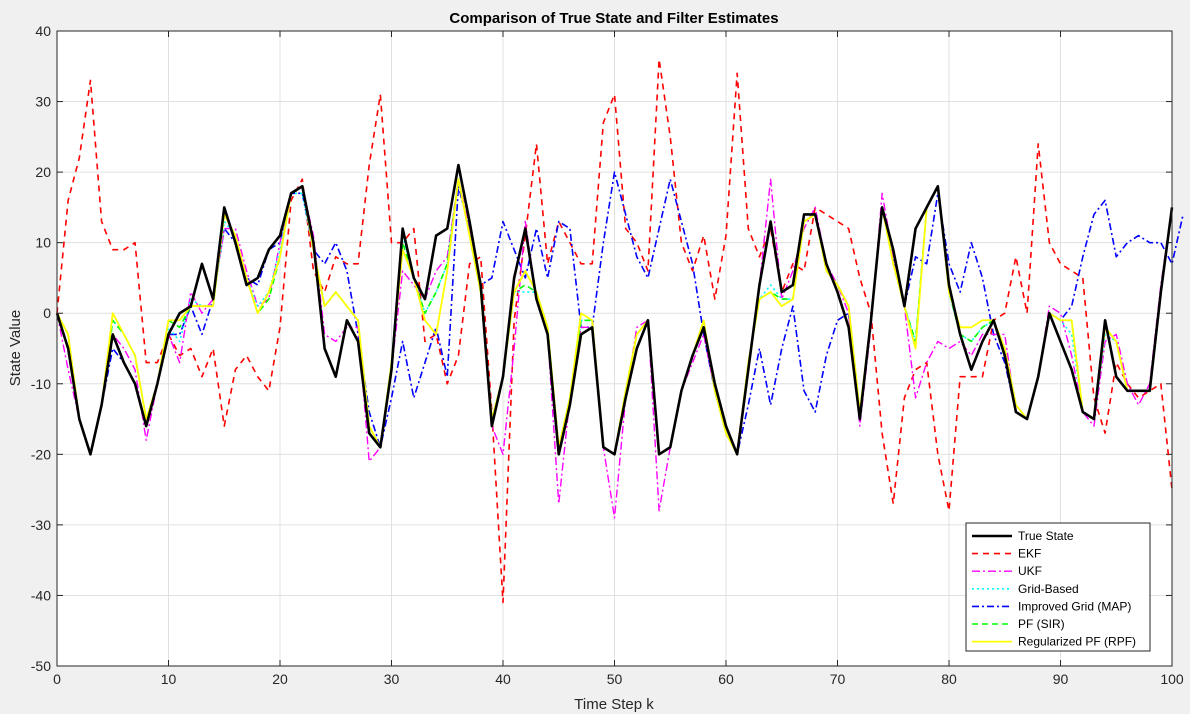  What do you see at coordinates (41, 454) in the screenshot?
I see `y-tick-label: -20` at bounding box center [41, 454].